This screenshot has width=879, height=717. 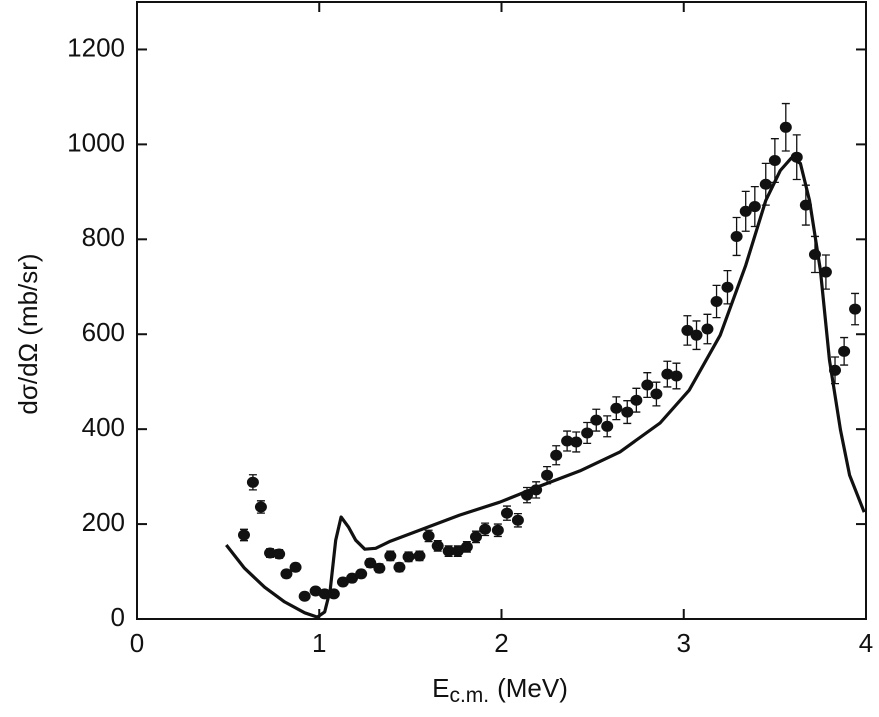 What do you see at coordinates (103, 427) in the screenshot?
I see `y-tick-label: 400` at bounding box center [103, 427].